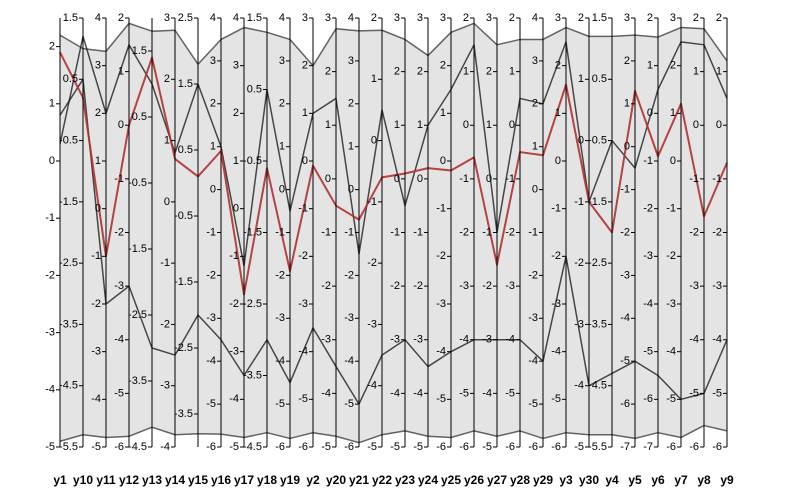  I want to click on axis-name: y22, so click(382, 480).